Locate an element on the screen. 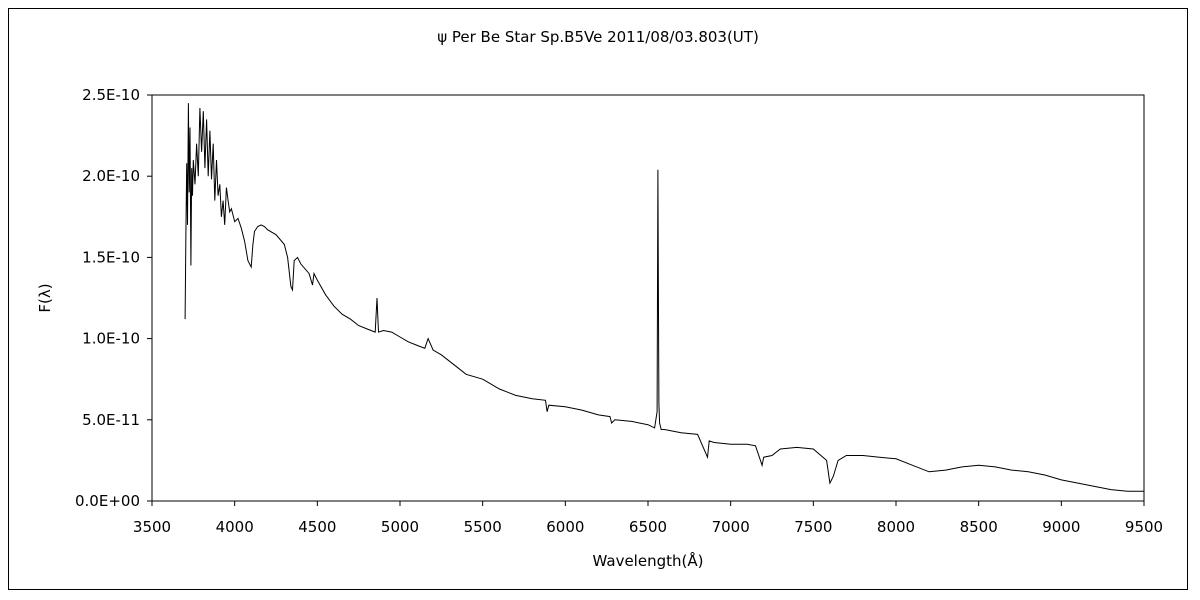 This screenshot has width=1200, height=600. x-tick-label: 8000 is located at coordinates (896, 527).